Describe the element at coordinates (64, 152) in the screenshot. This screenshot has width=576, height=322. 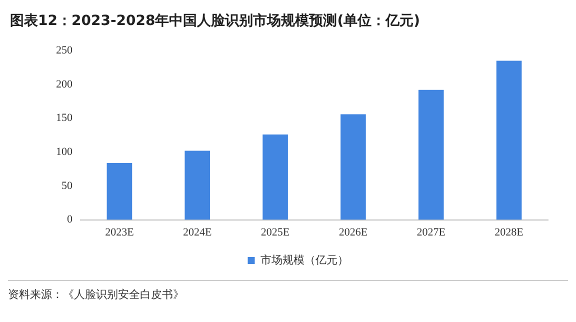
I see `y-tick-label: 100` at that location.